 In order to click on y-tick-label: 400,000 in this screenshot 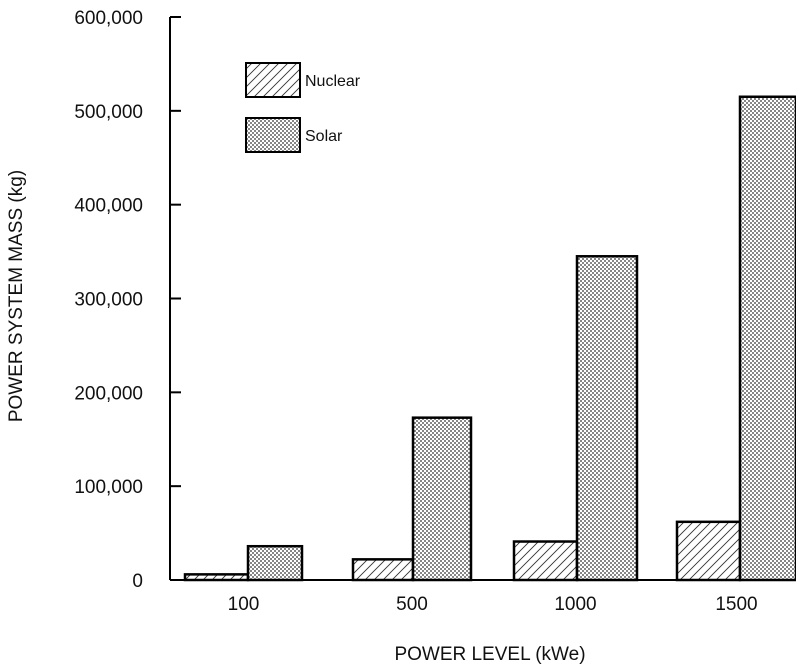, I will do `click(108, 206)`.